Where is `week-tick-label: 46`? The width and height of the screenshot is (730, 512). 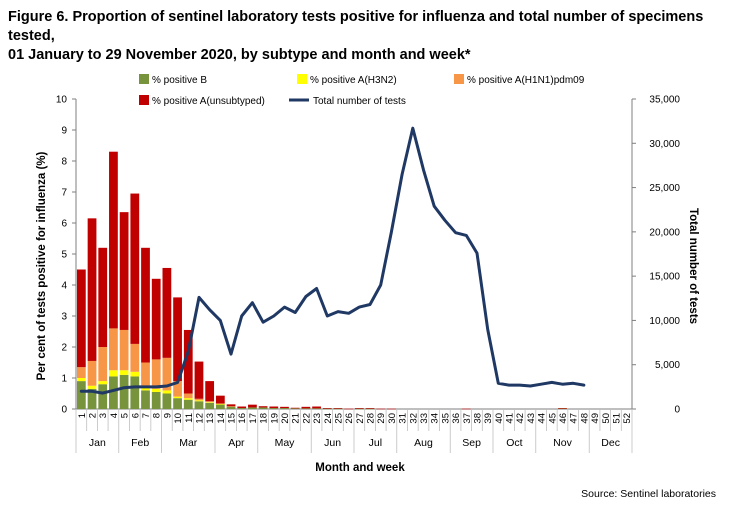 week-tick-label: 46 is located at coordinates (563, 418).